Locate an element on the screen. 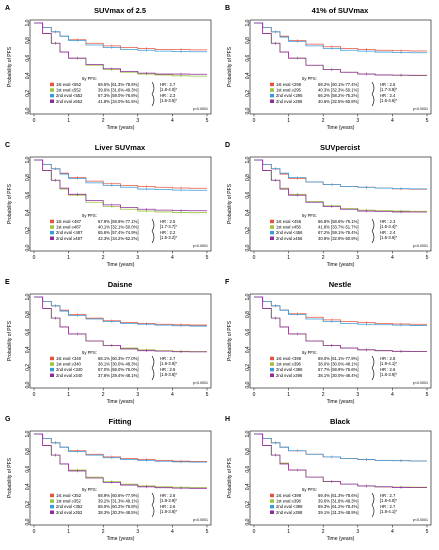 The width and height of the screenshot is (439, 550). legend-pfs: 38.3% [30.2%-48.5%] is located at coordinates (118, 512).